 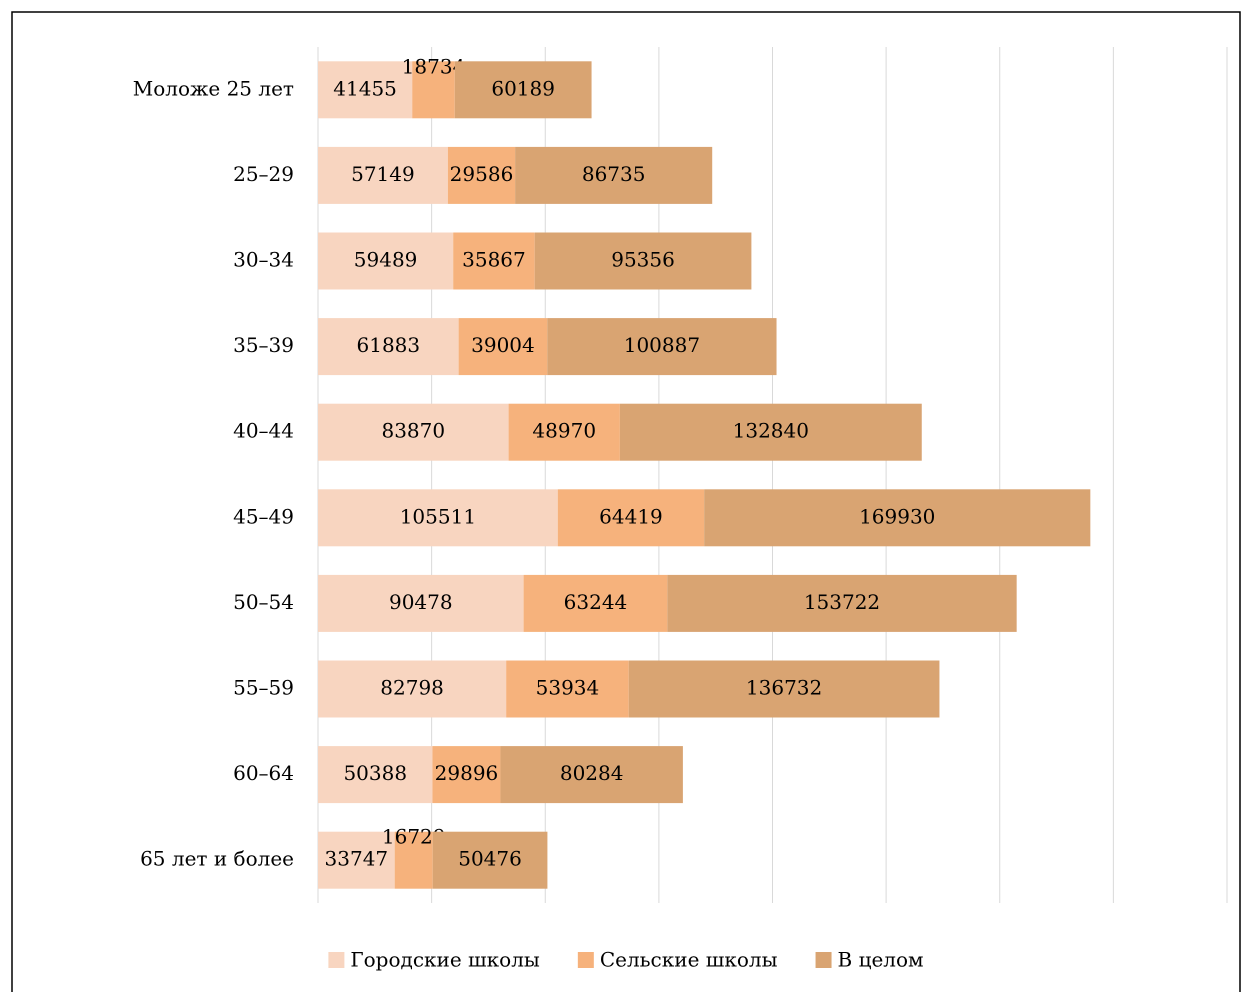 I want to click on data-label: 105511, so click(x=438, y=516).